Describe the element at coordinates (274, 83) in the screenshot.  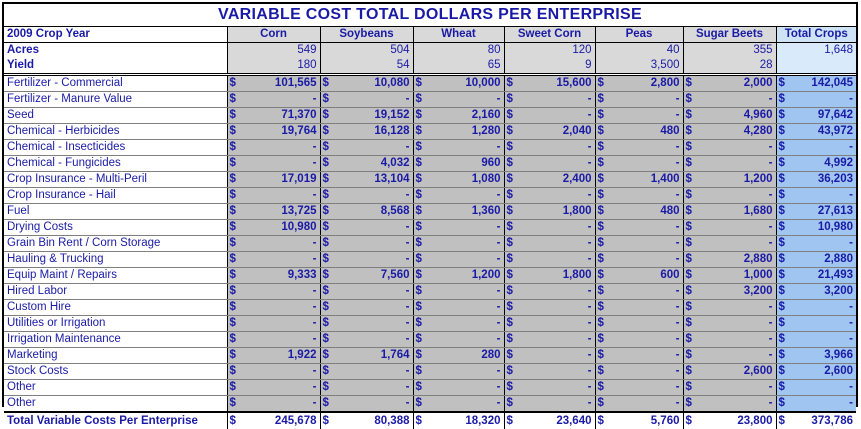
I see `cost-cell: $101,565` at that location.